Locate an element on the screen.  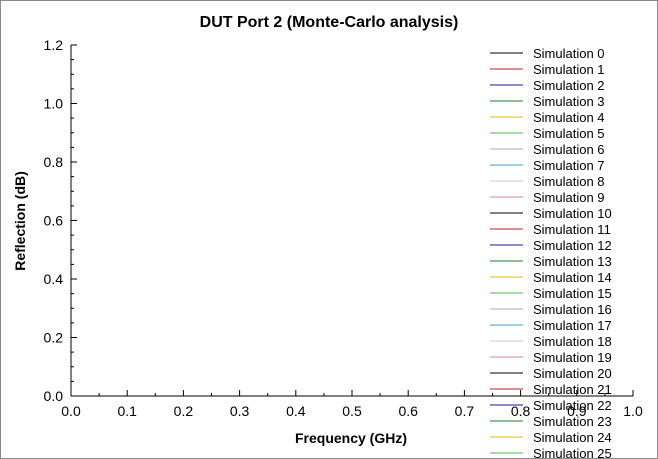
y-tick-label: 1.0 is located at coordinates (54, 104).